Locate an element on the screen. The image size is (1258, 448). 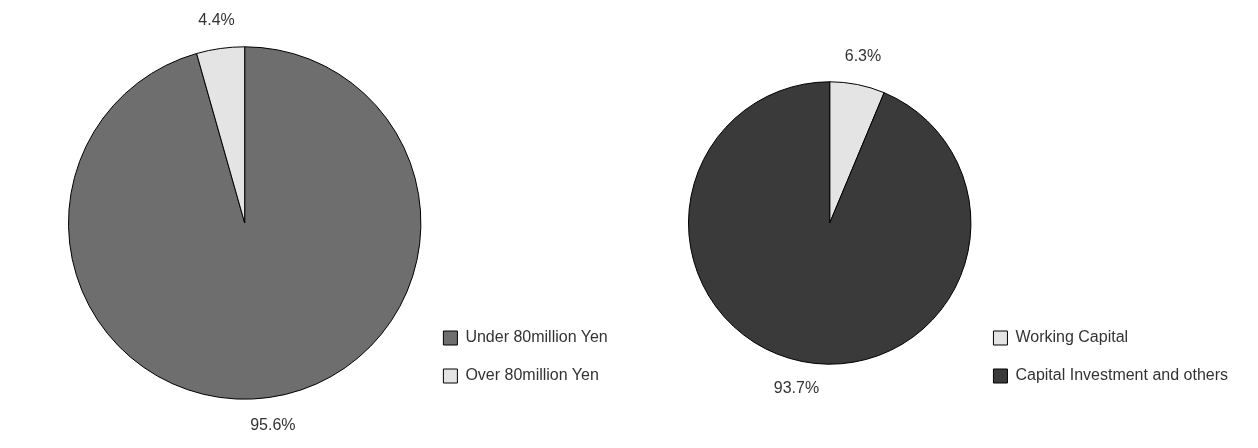
legend-label: Over 80million Yen is located at coordinates (532, 375).